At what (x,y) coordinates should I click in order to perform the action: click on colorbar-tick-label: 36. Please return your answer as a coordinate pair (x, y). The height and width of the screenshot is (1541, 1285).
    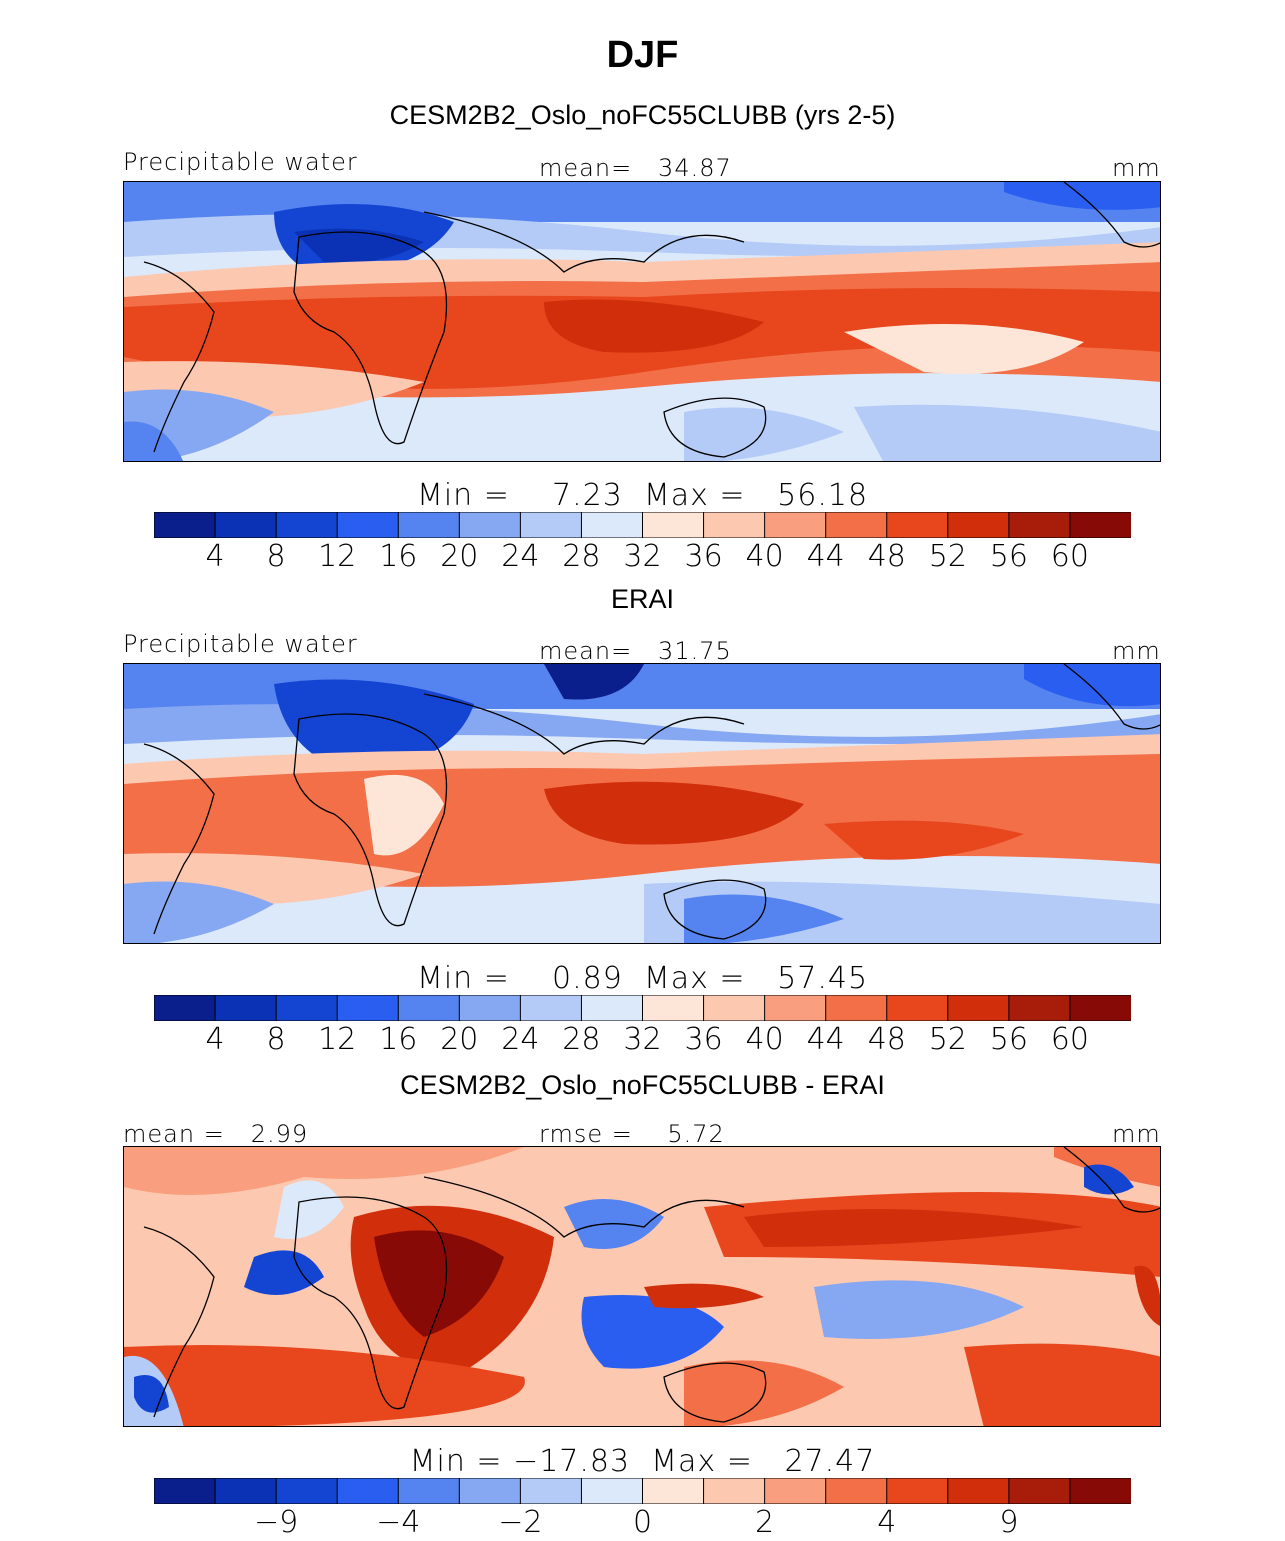
    Looking at the image, I should click on (703, 1039).